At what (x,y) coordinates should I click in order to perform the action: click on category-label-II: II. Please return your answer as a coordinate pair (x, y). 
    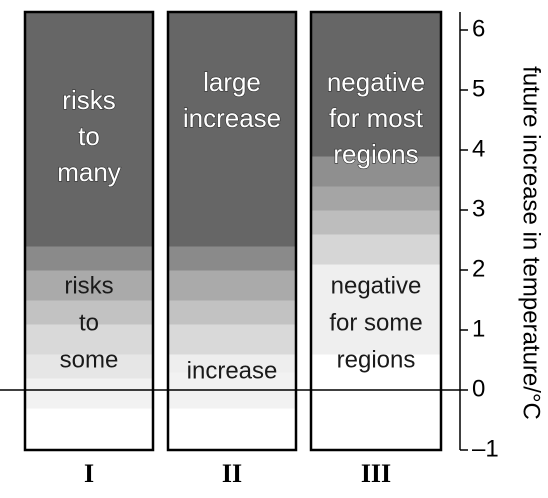
    Looking at the image, I should click on (232, 473).